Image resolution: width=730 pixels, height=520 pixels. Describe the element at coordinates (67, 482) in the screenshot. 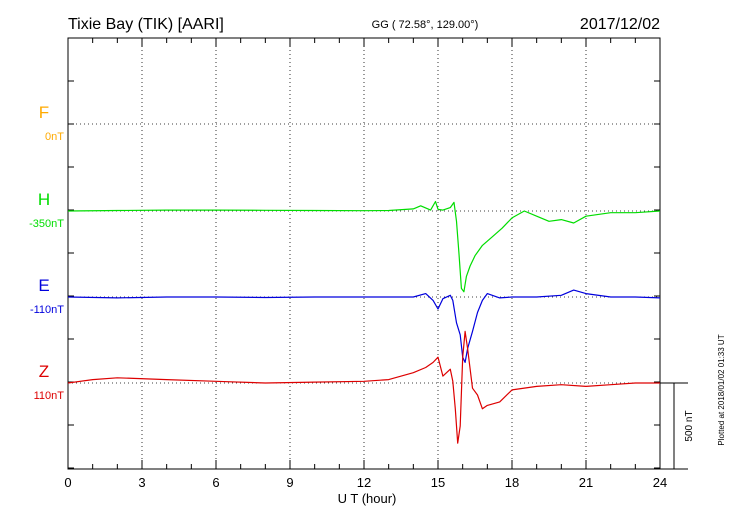

I see `x-tick-label: 0` at that location.